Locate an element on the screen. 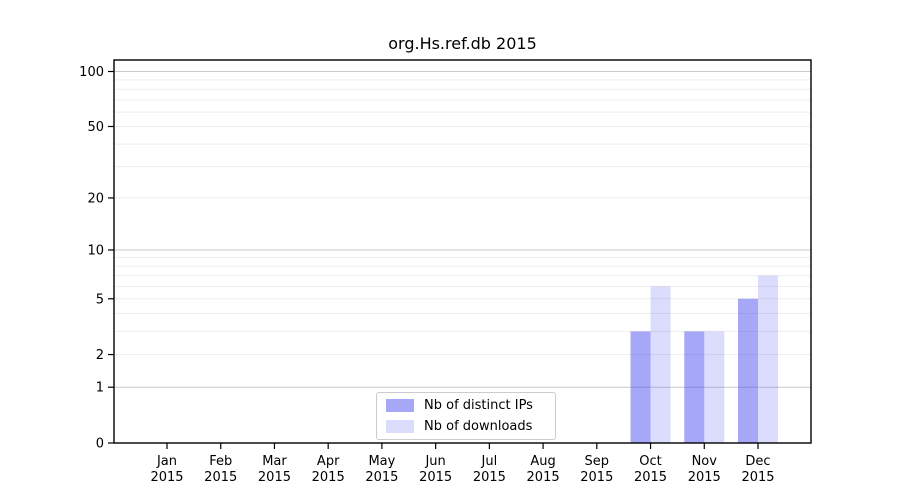  svg-text: 5 is located at coordinates (100, 299).